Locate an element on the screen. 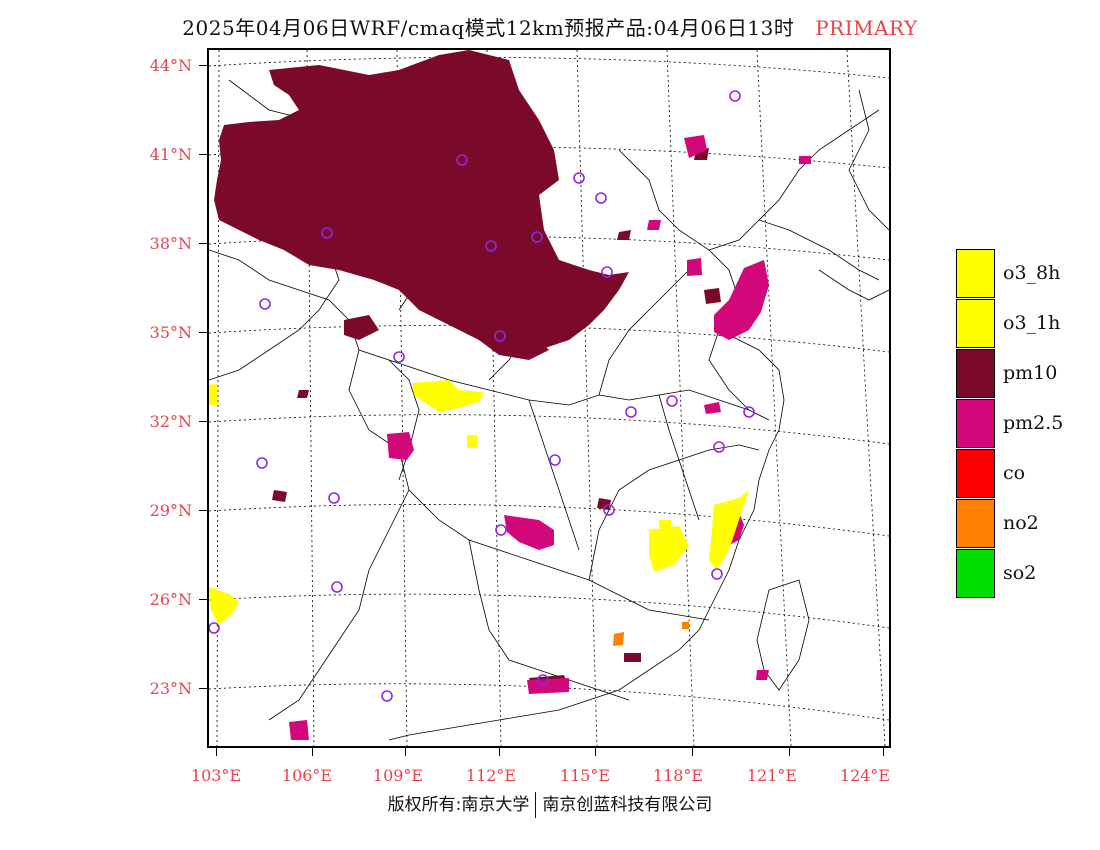 The image size is (1100, 850). lat-label-23: 23°N is located at coordinates (170, 688).